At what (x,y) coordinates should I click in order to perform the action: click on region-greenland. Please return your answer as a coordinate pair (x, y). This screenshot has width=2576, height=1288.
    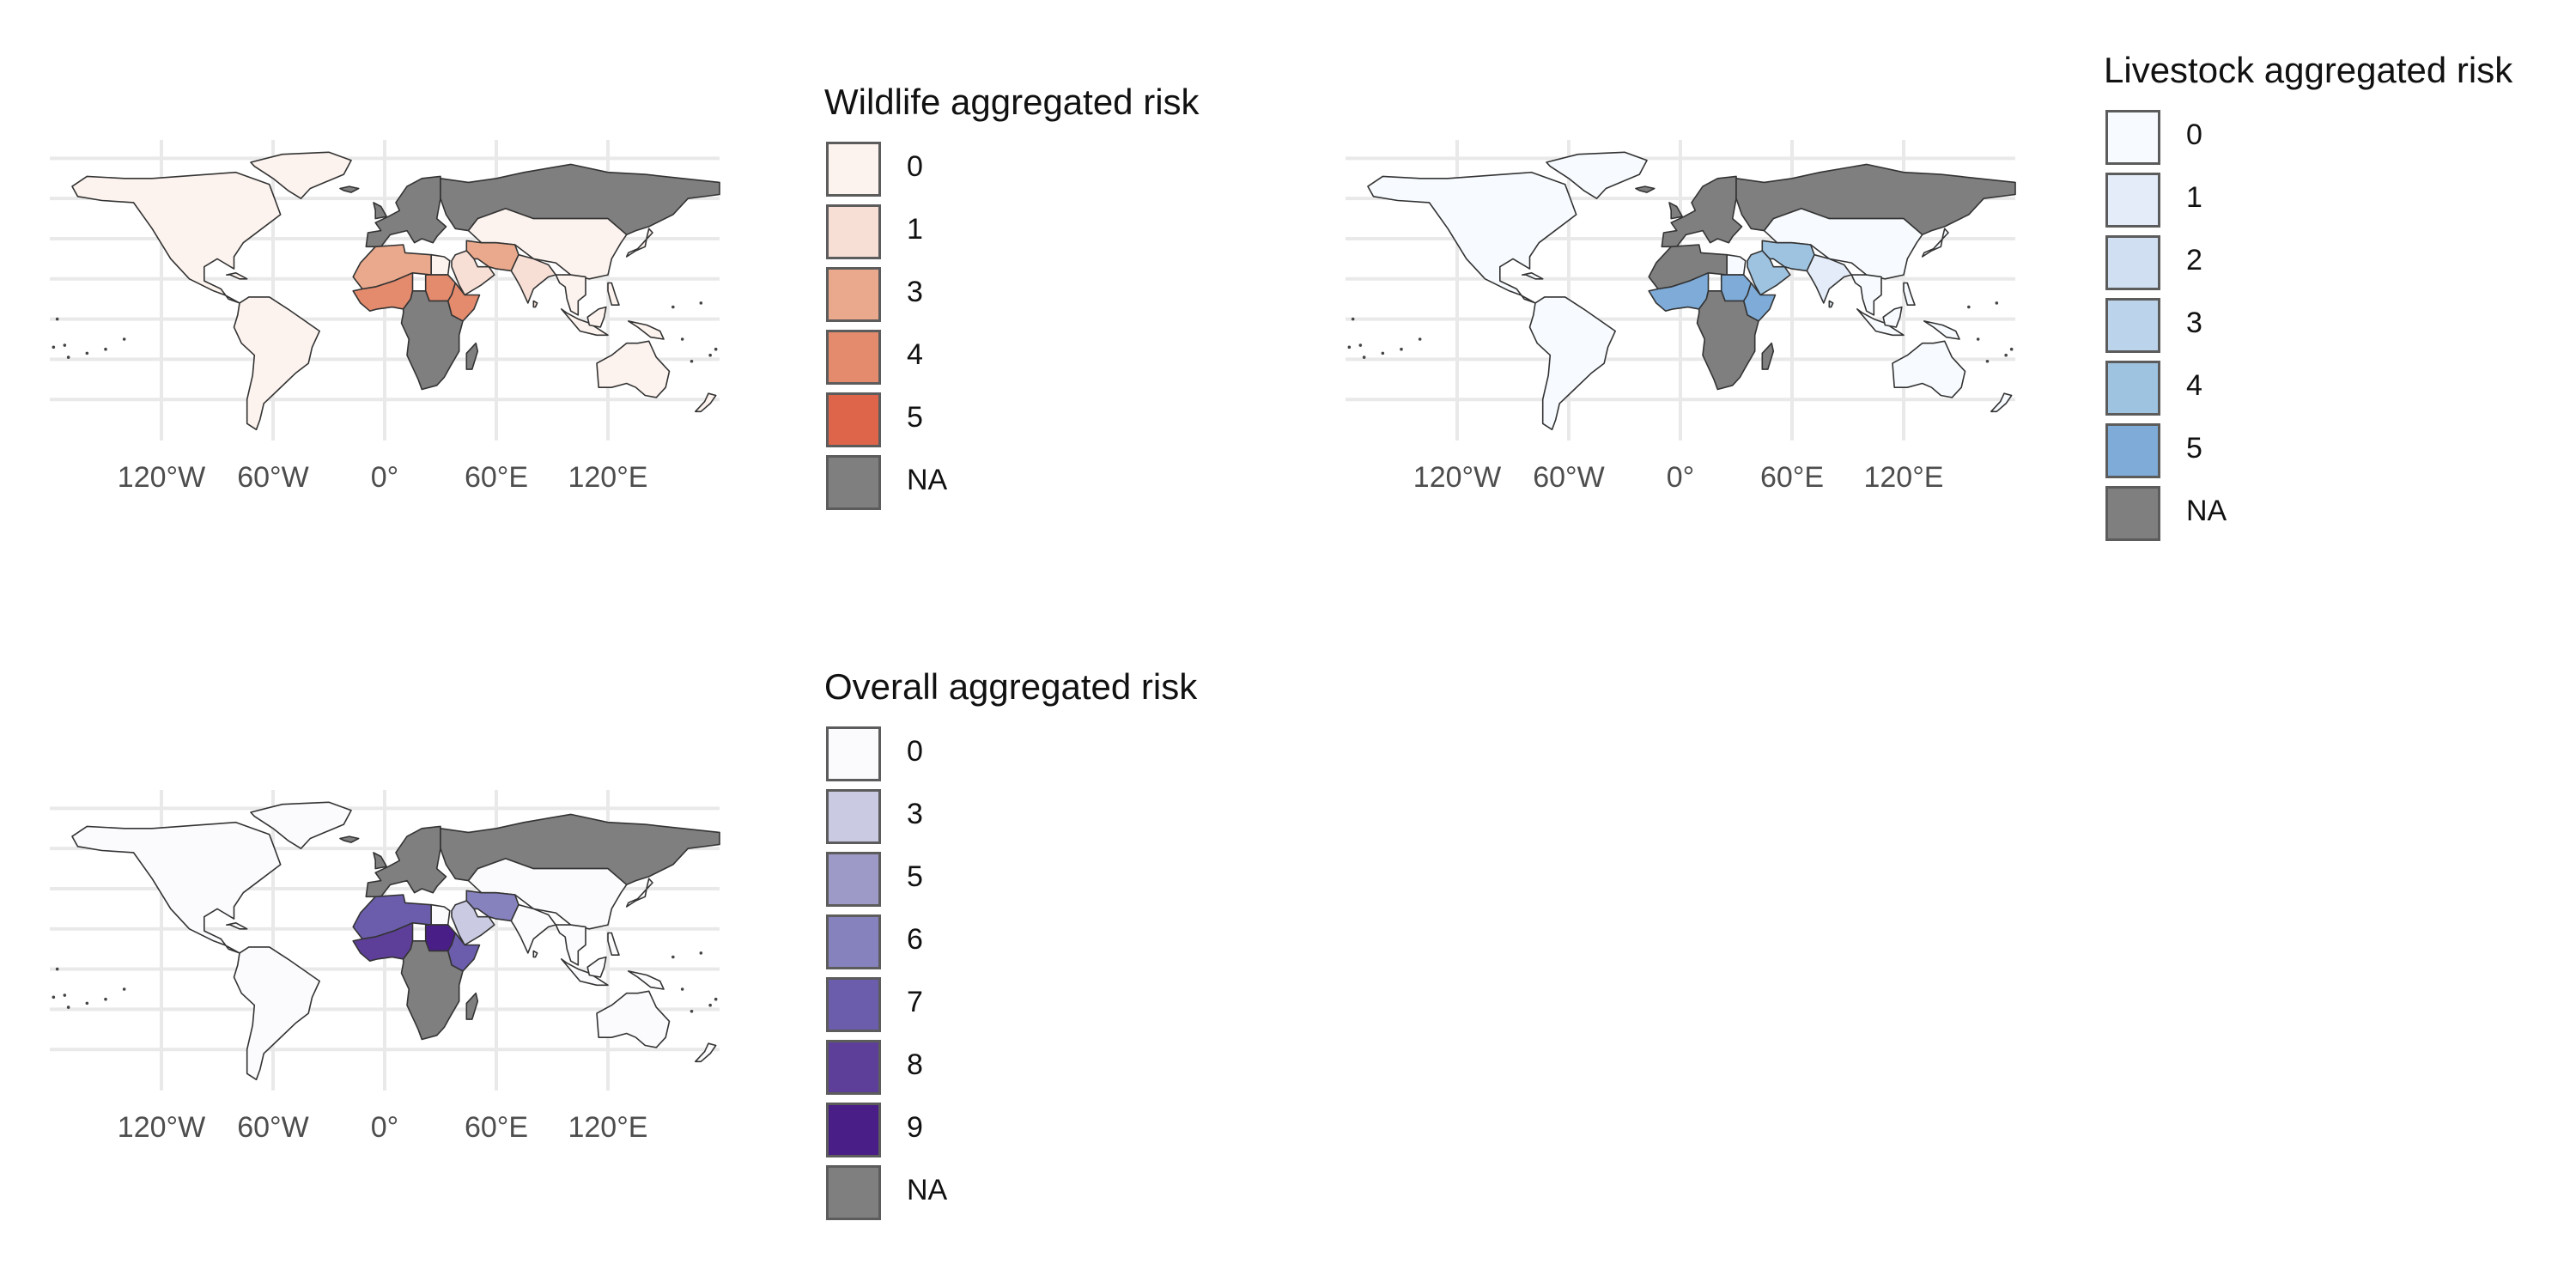
    Looking at the image, I should click on (301, 175).